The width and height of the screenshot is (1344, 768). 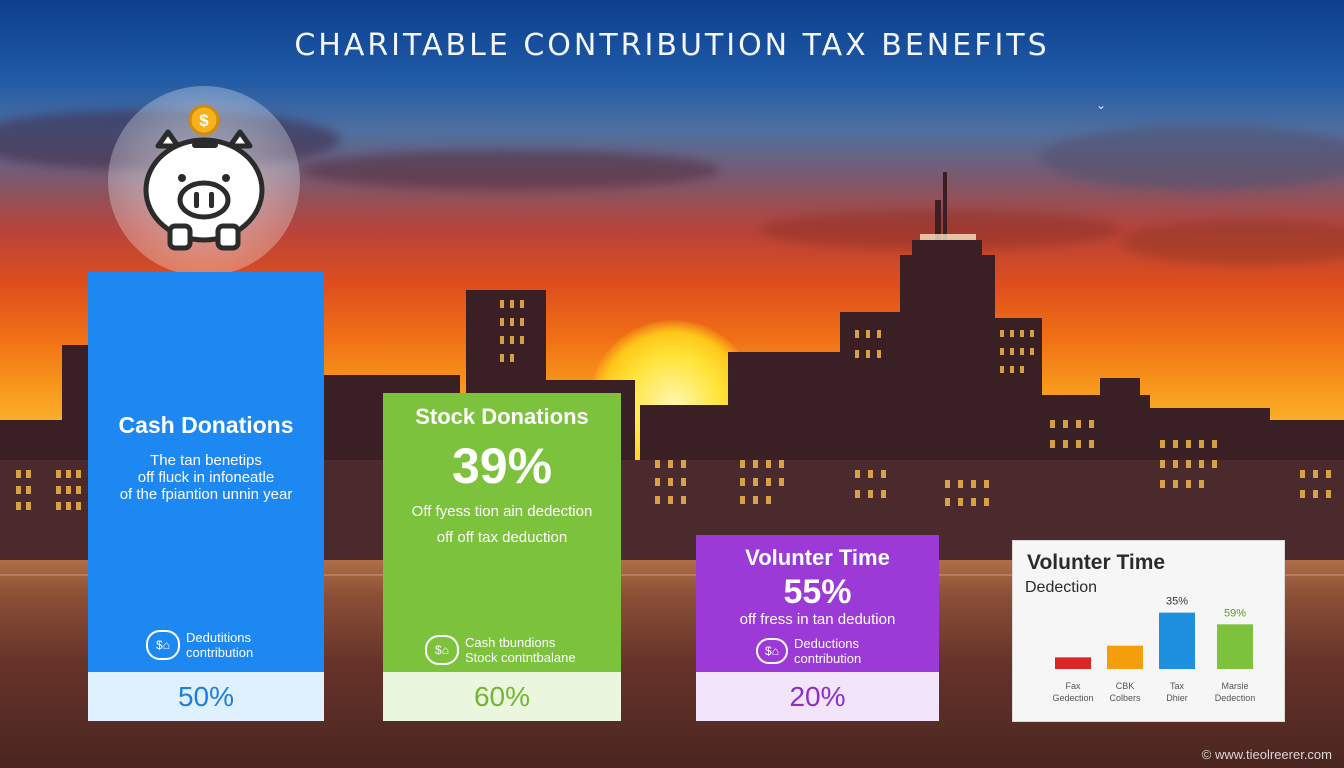 I want to click on dollar-coin-icon, so click(x=204, y=120).